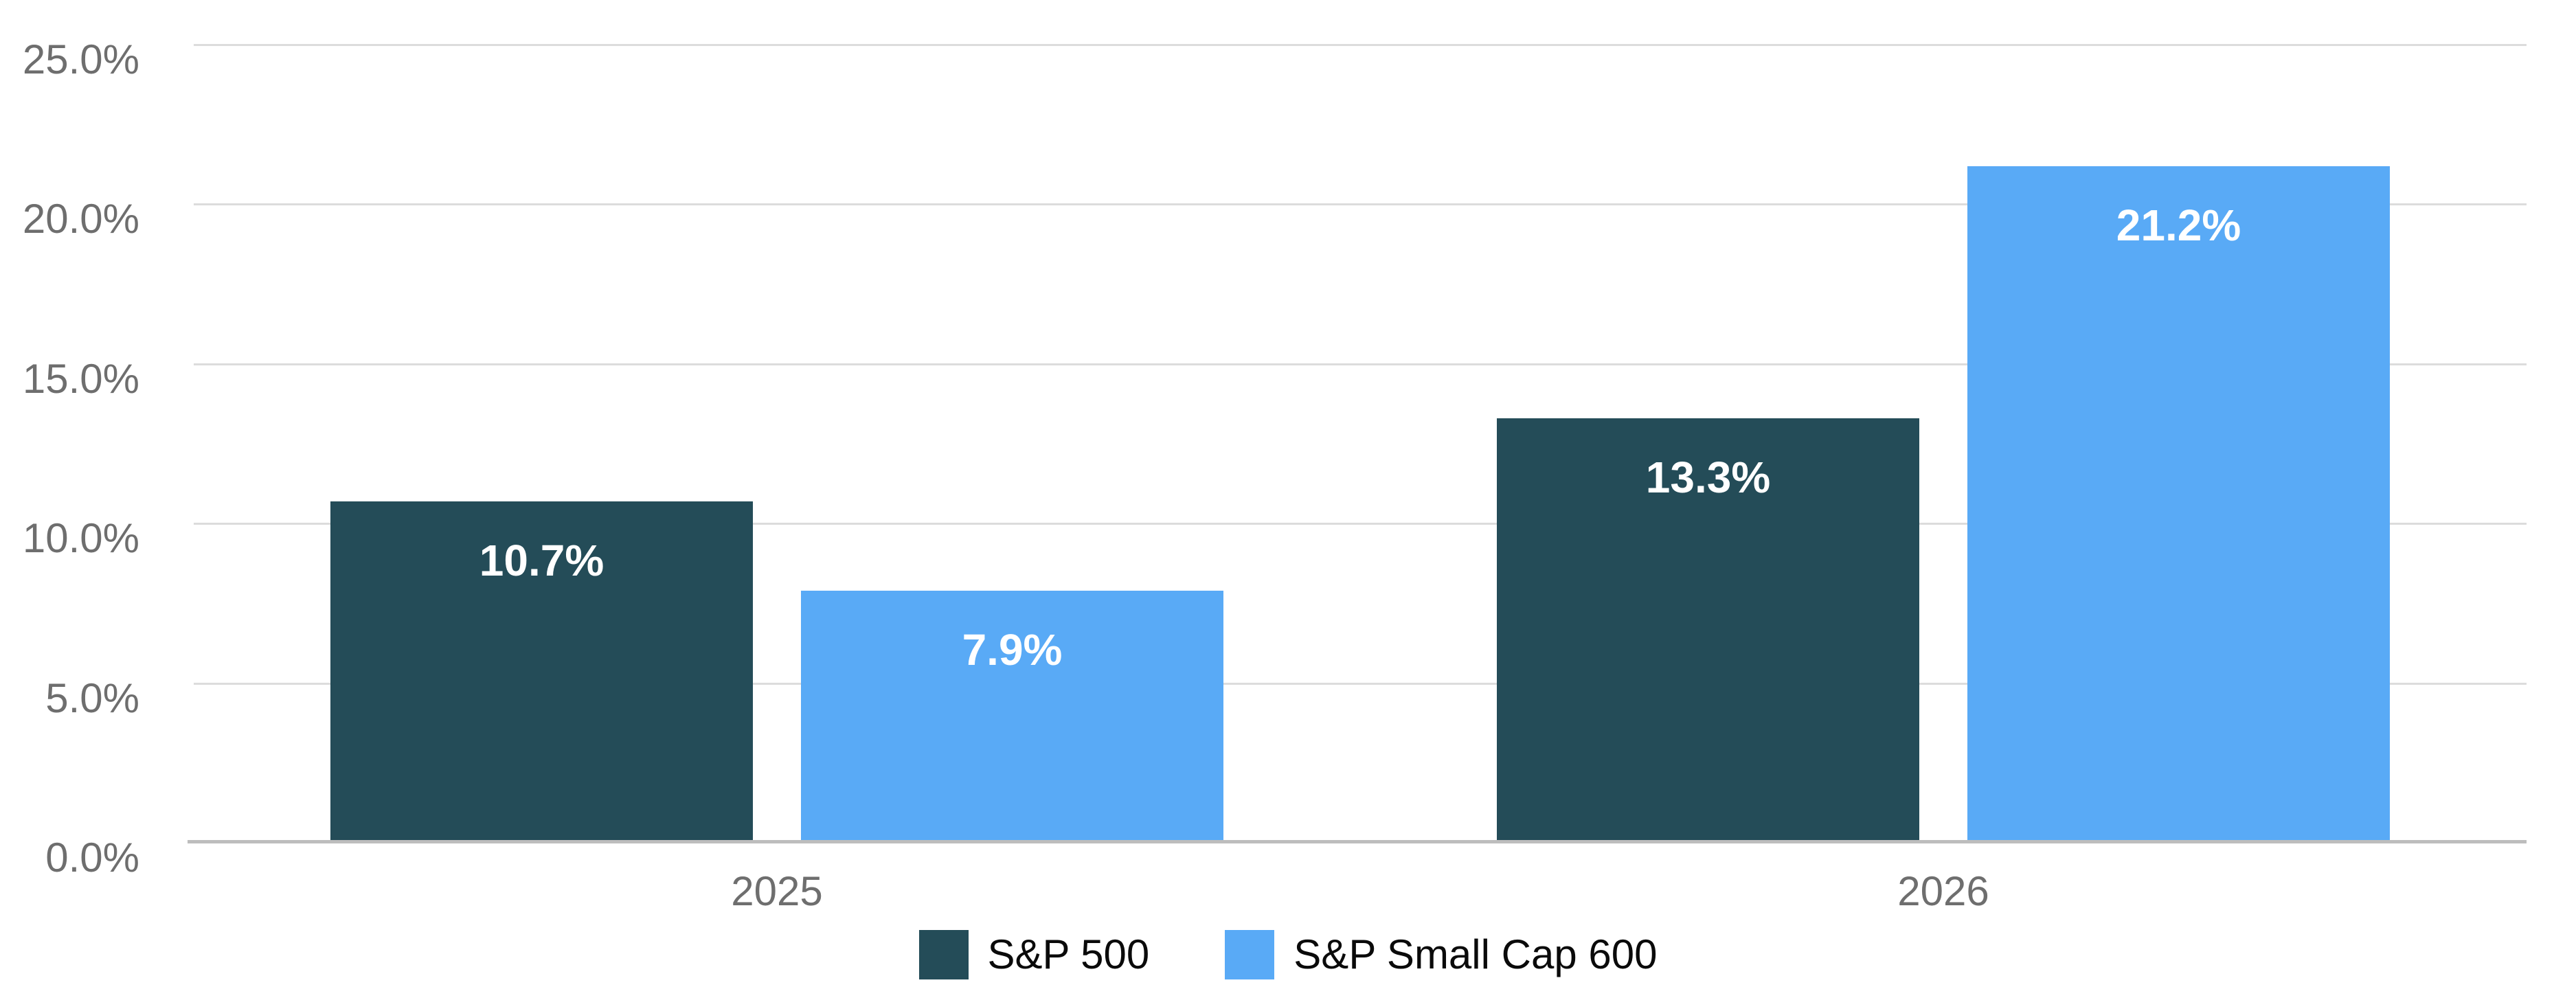 This screenshot has width=2576, height=998. What do you see at coordinates (2178, 504) in the screenshot?
I see `bar-s-p-small-cap-600-2026: 21.2%` at bounding box center [2178, 504].